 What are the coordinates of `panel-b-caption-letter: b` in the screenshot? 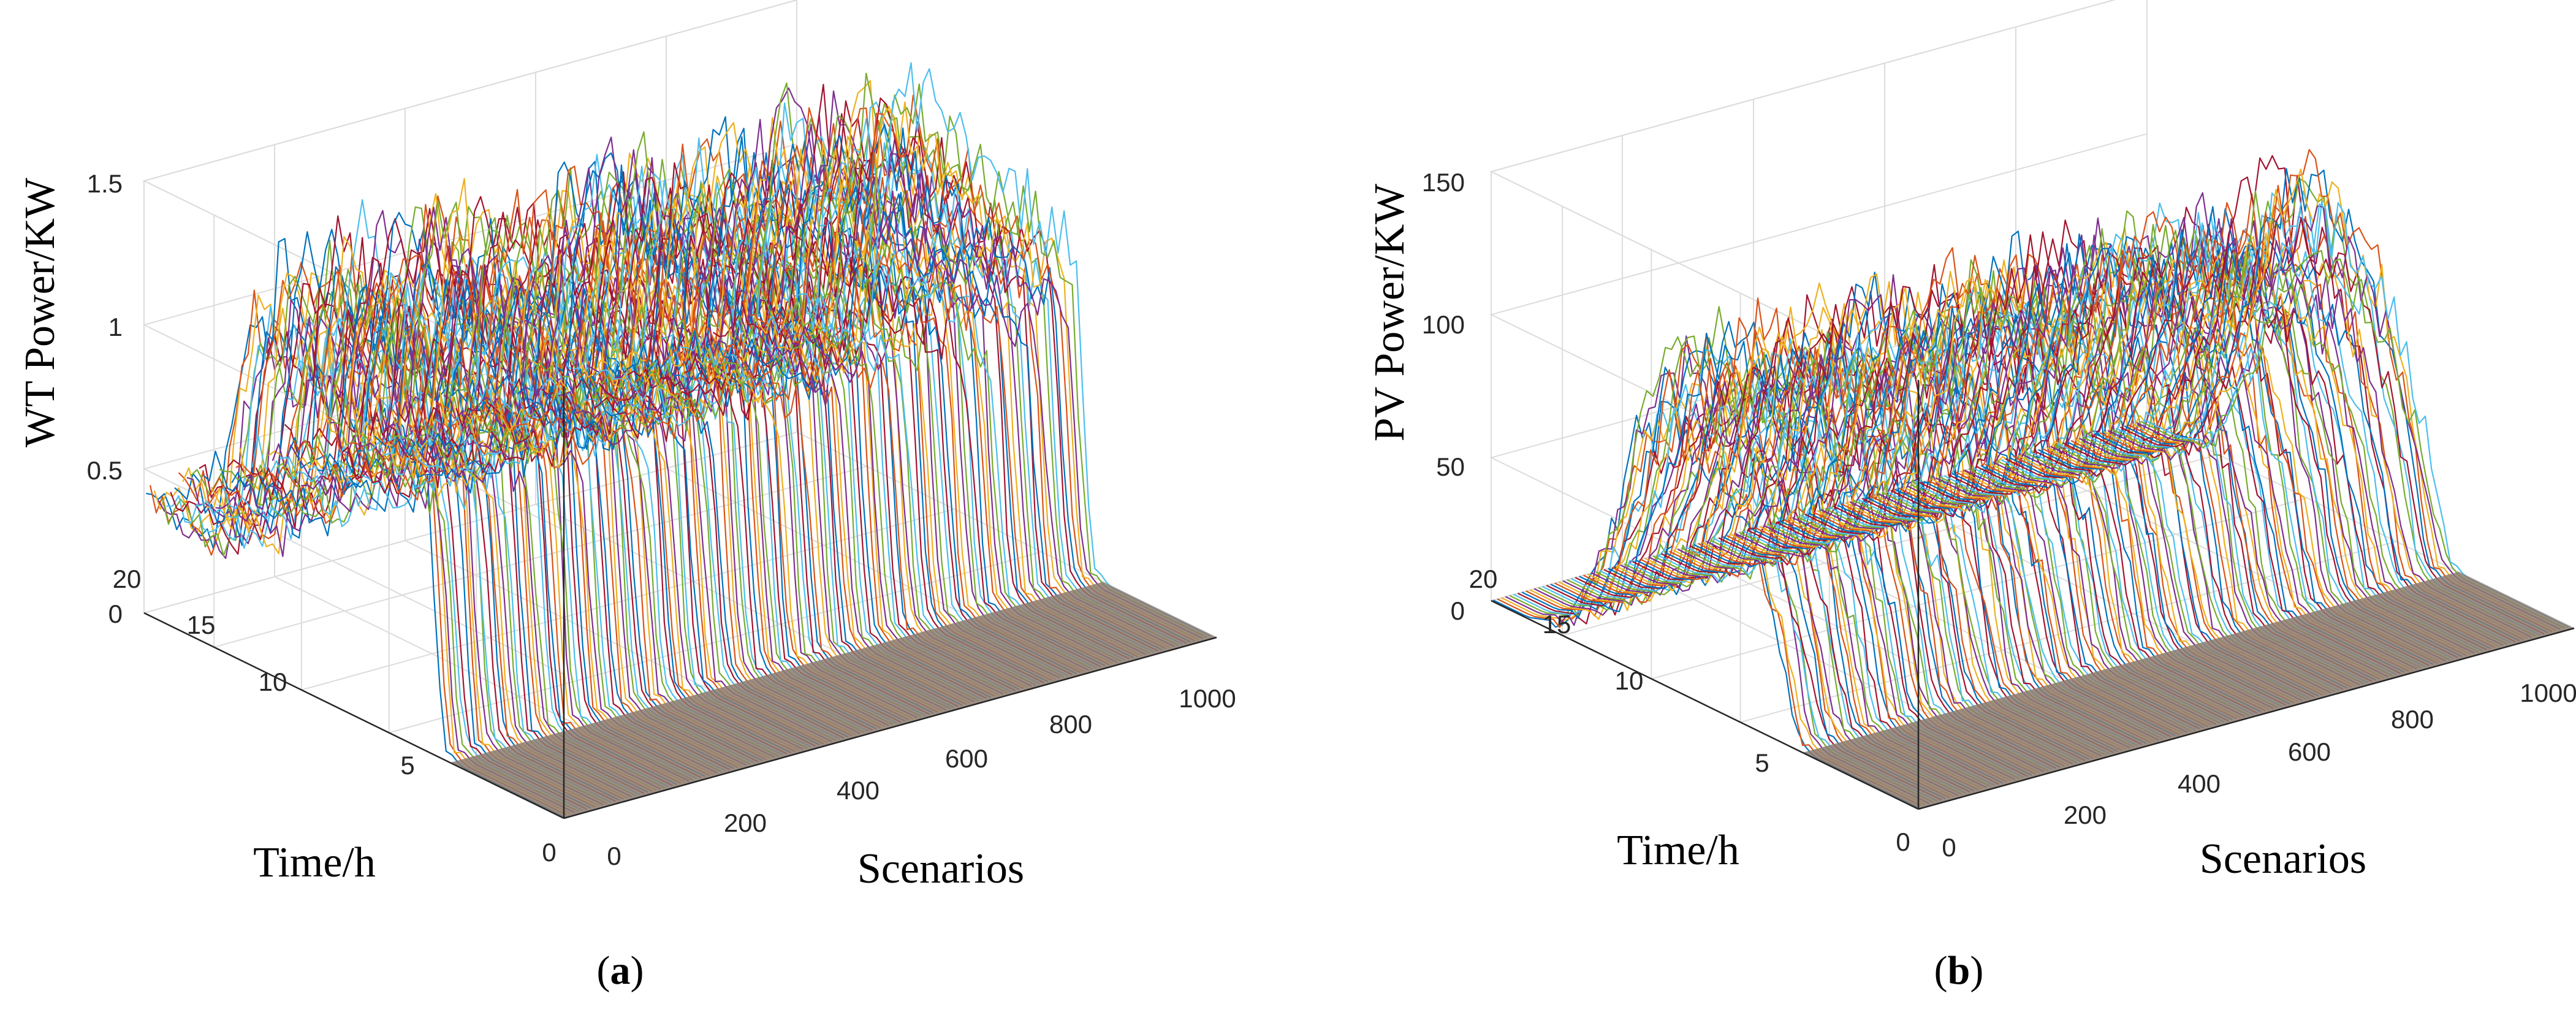 It's located at (1959, 970).